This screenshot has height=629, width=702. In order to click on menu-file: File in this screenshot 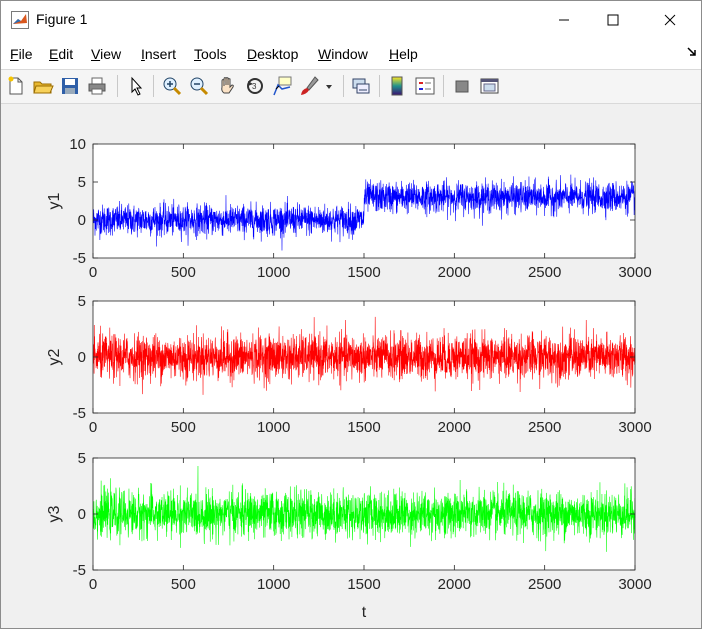, I will do `click(21, 54)`.